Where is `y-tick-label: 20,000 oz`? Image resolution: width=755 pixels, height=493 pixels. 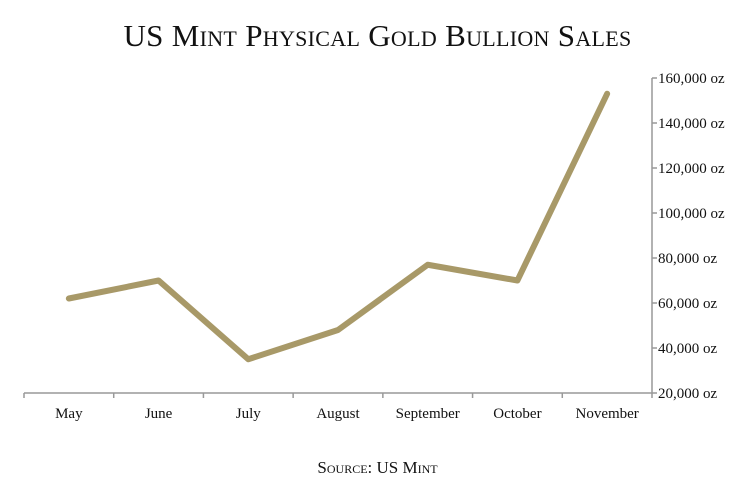 y-tick-label: 20,000 oz is located at coordinates (688, 394).